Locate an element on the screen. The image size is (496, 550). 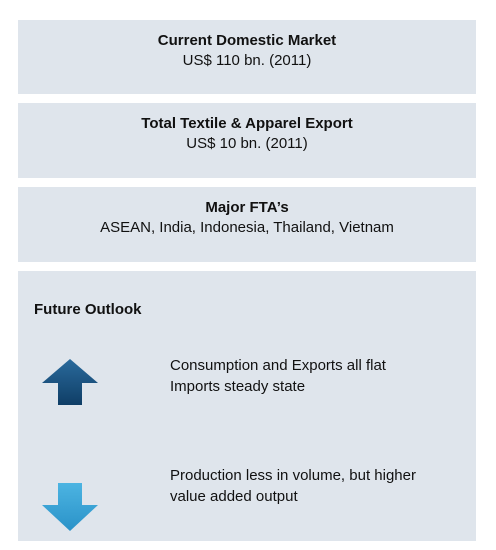
outlook-text: value added output is located at coordinates (234, 496).